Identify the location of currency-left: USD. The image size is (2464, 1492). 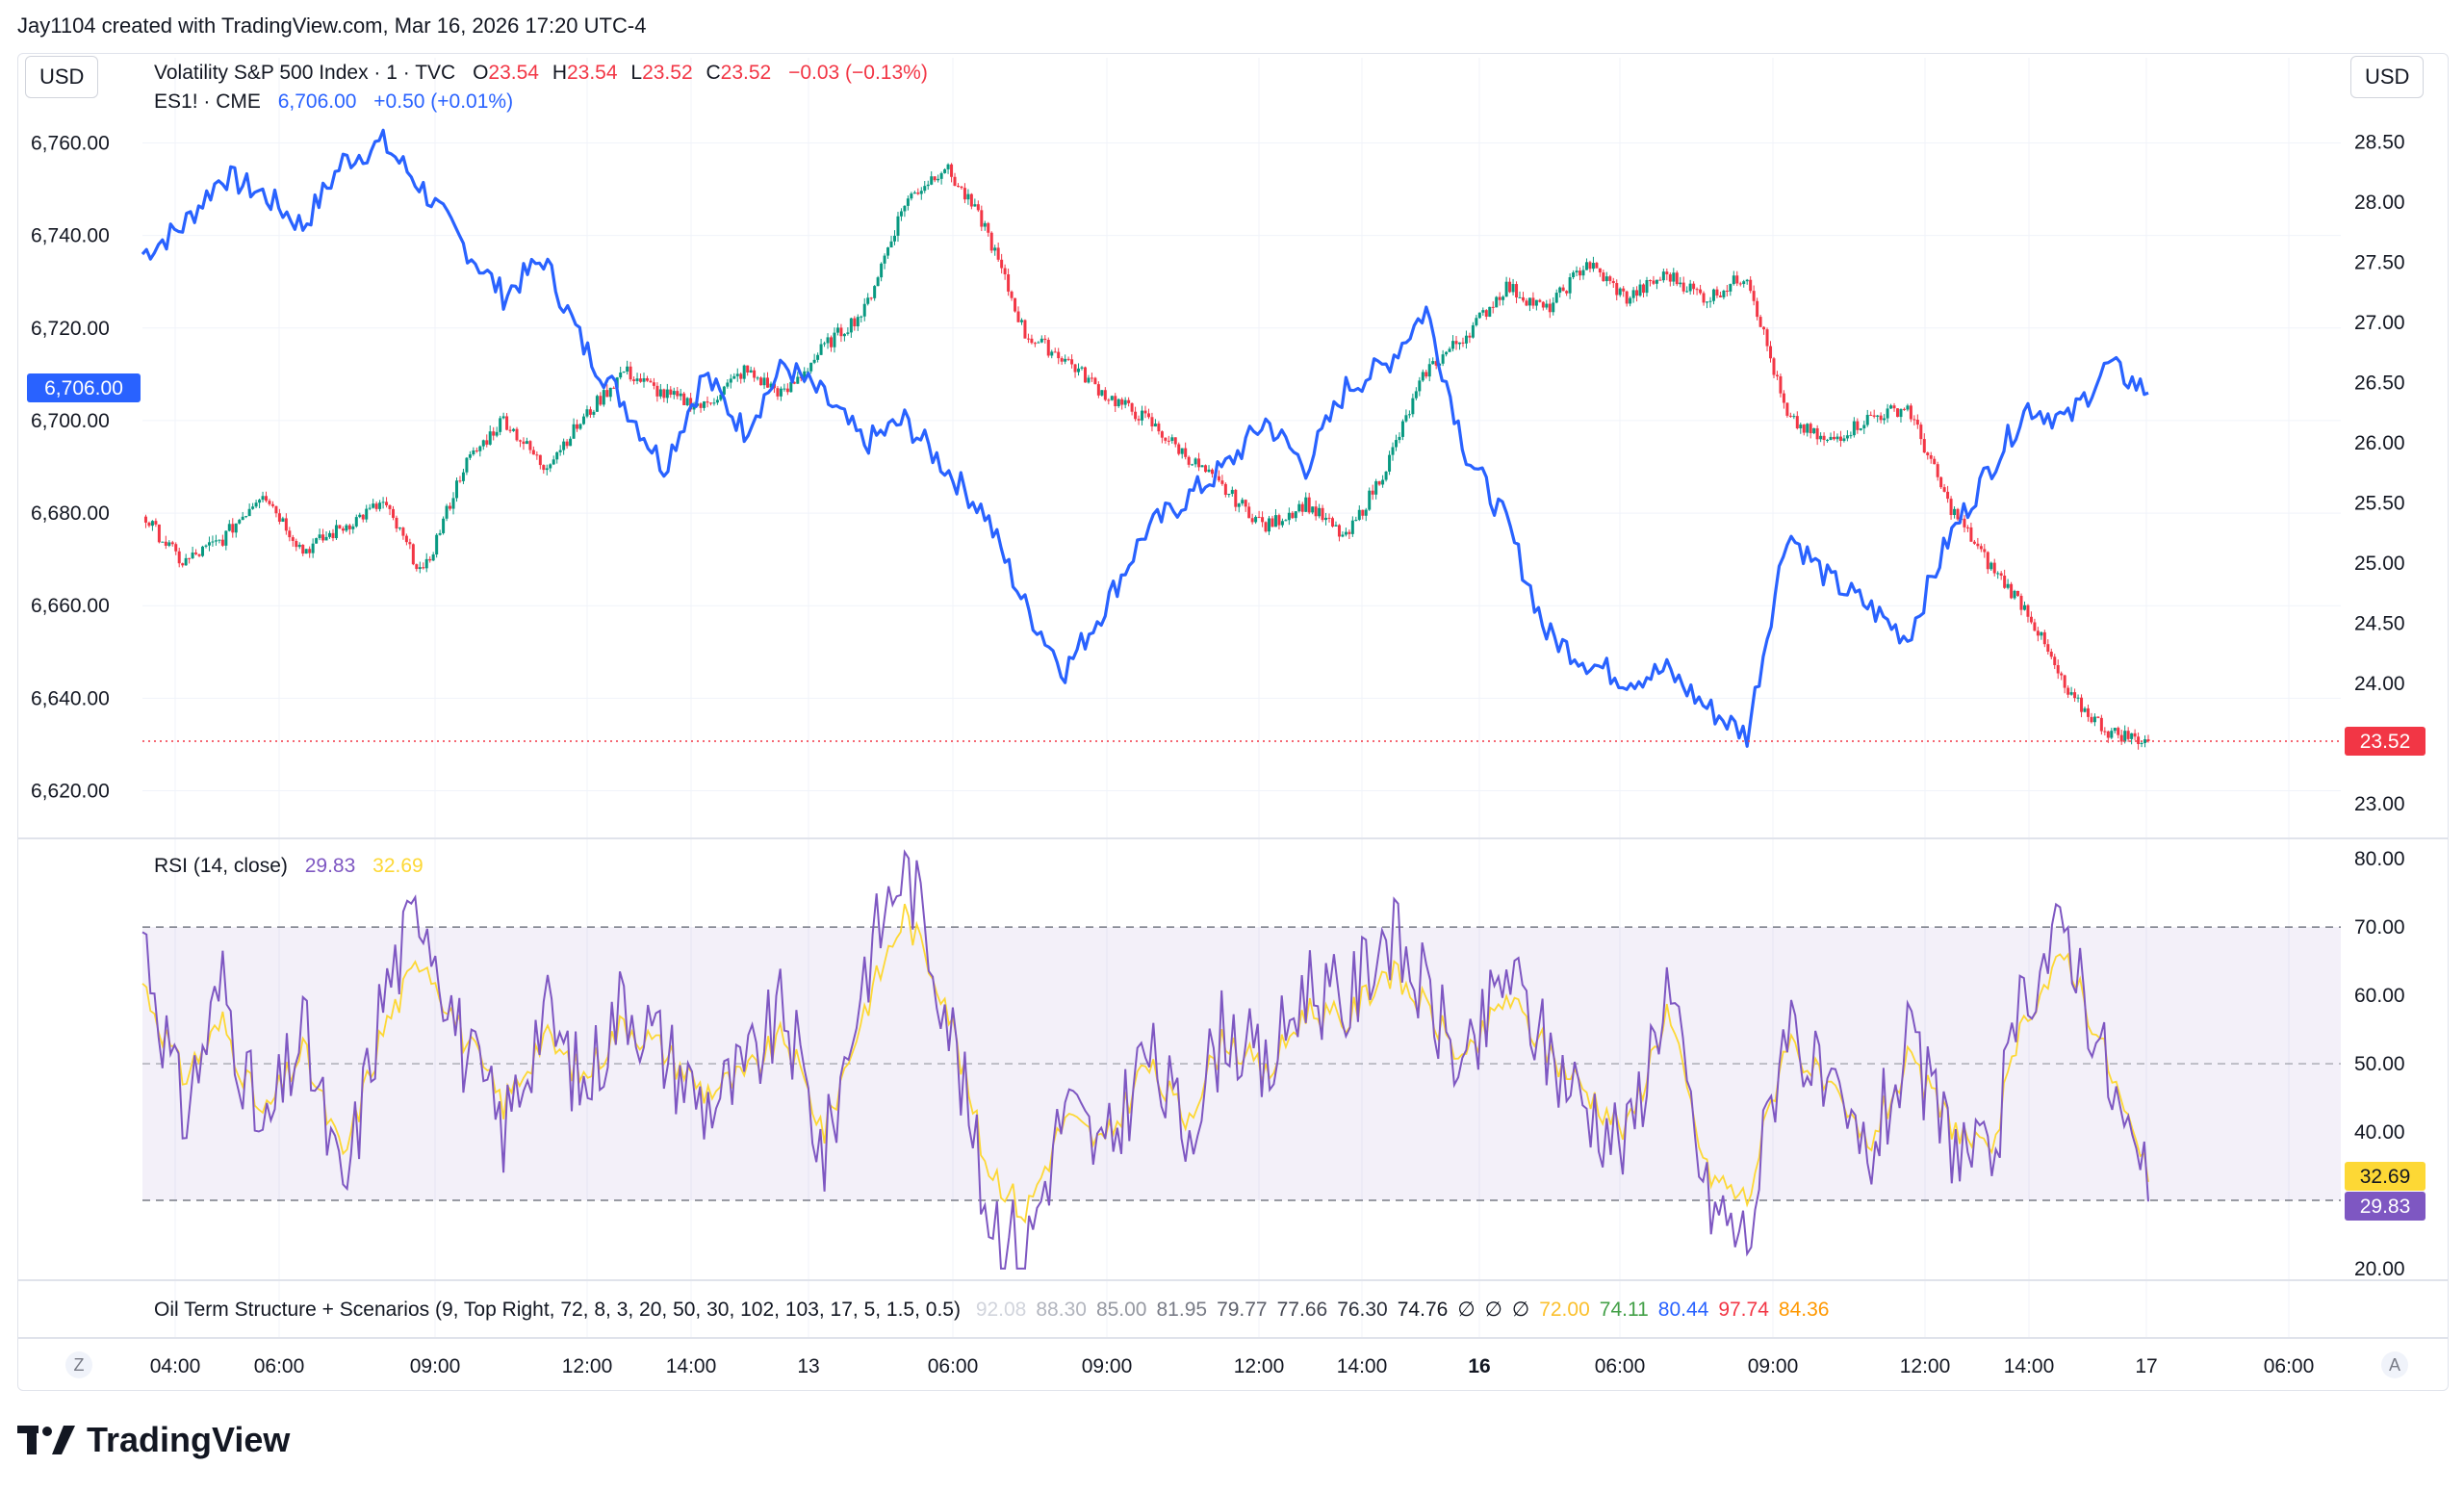
(62, 77).